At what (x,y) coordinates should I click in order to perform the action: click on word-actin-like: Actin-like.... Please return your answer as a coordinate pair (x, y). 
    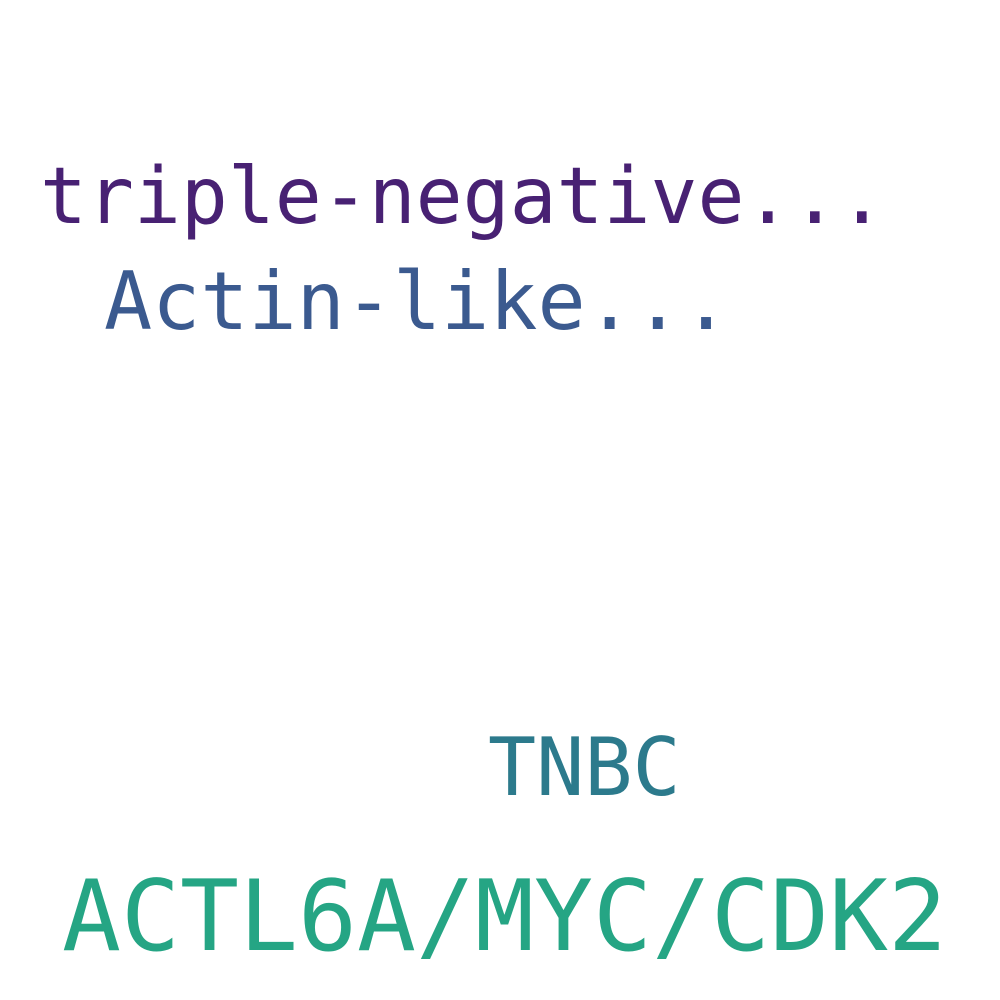
    Looking at the image, I should click on (417, 301).